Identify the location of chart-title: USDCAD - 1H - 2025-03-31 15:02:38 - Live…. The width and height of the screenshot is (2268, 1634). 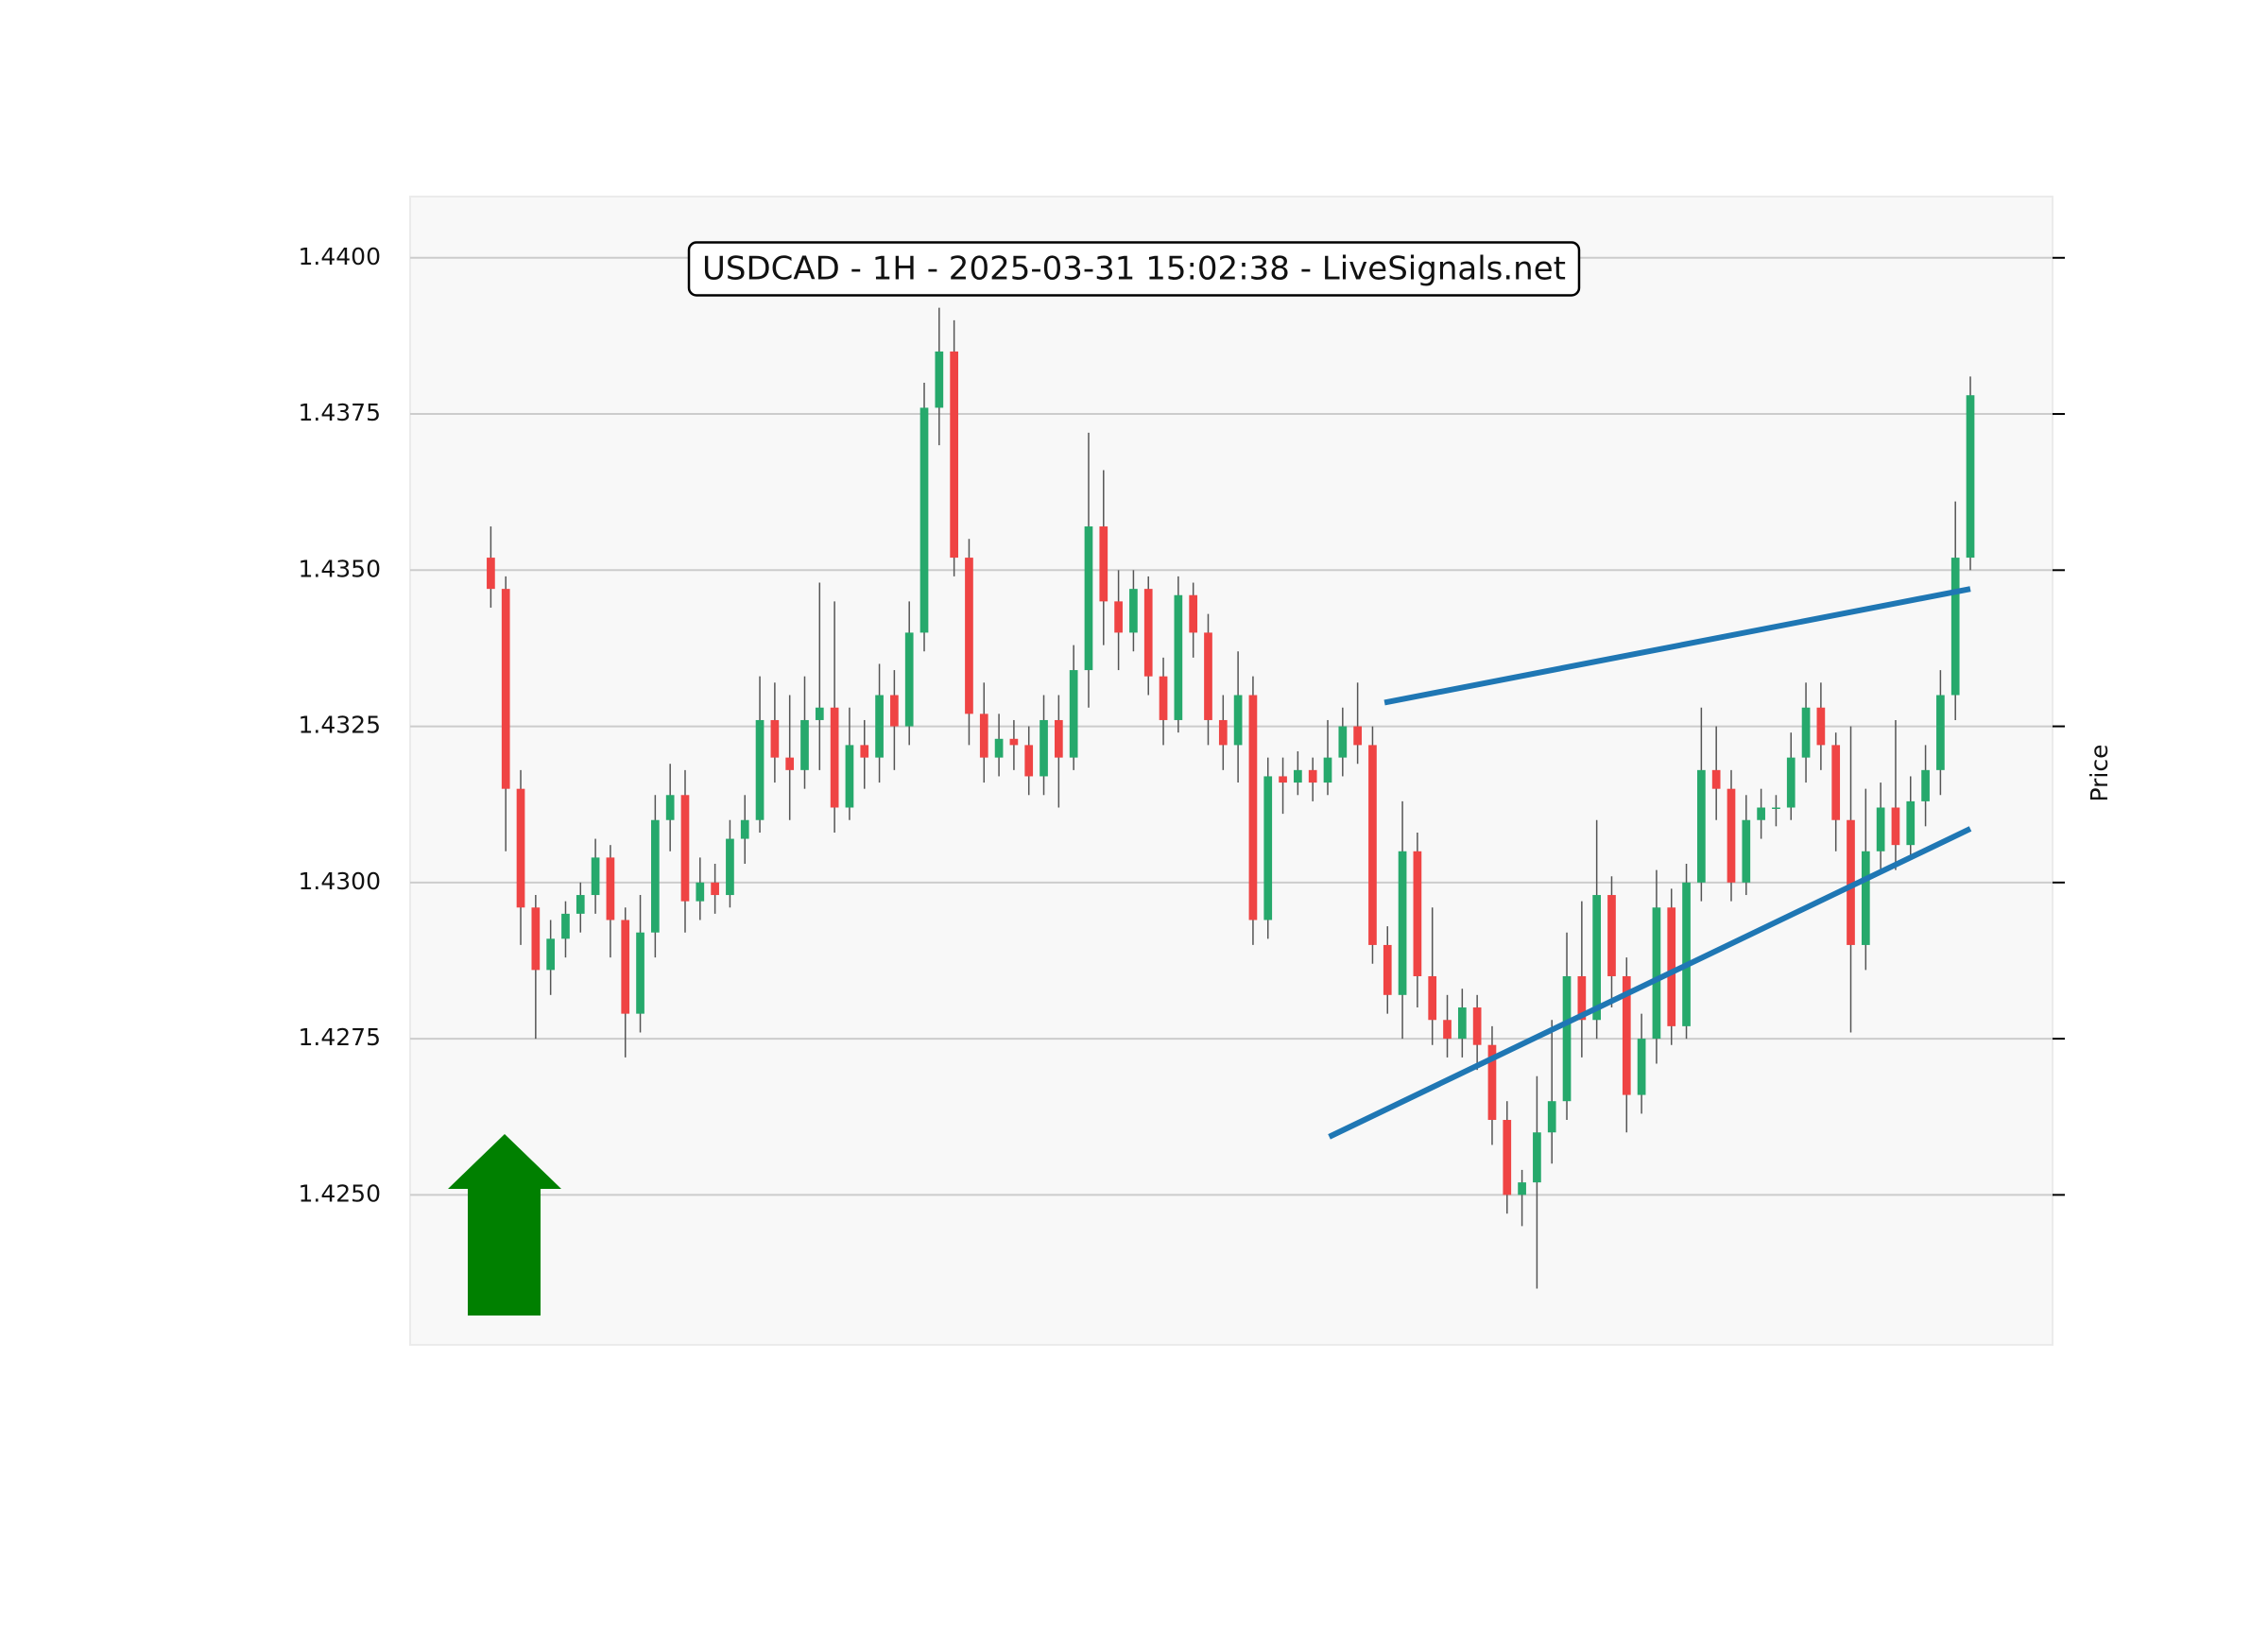
(1134, 269).